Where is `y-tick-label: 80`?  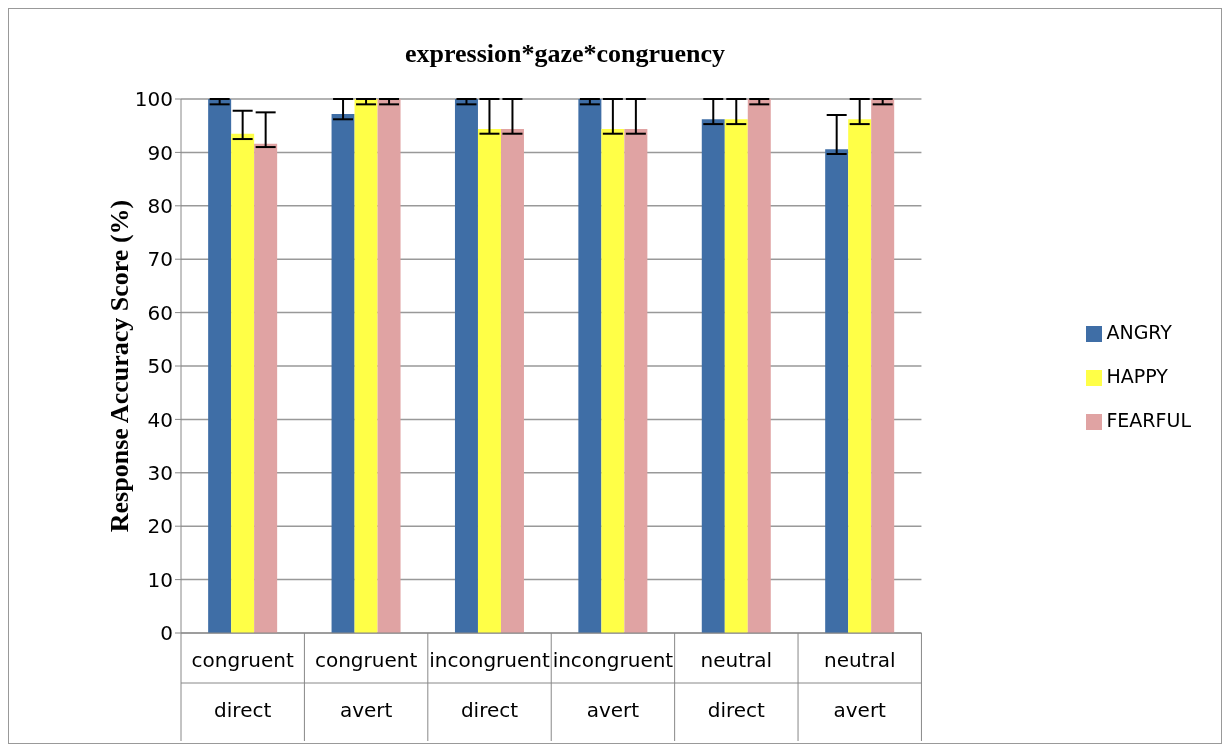
y-tick-label: 80 is located at coordinates (160, 205).